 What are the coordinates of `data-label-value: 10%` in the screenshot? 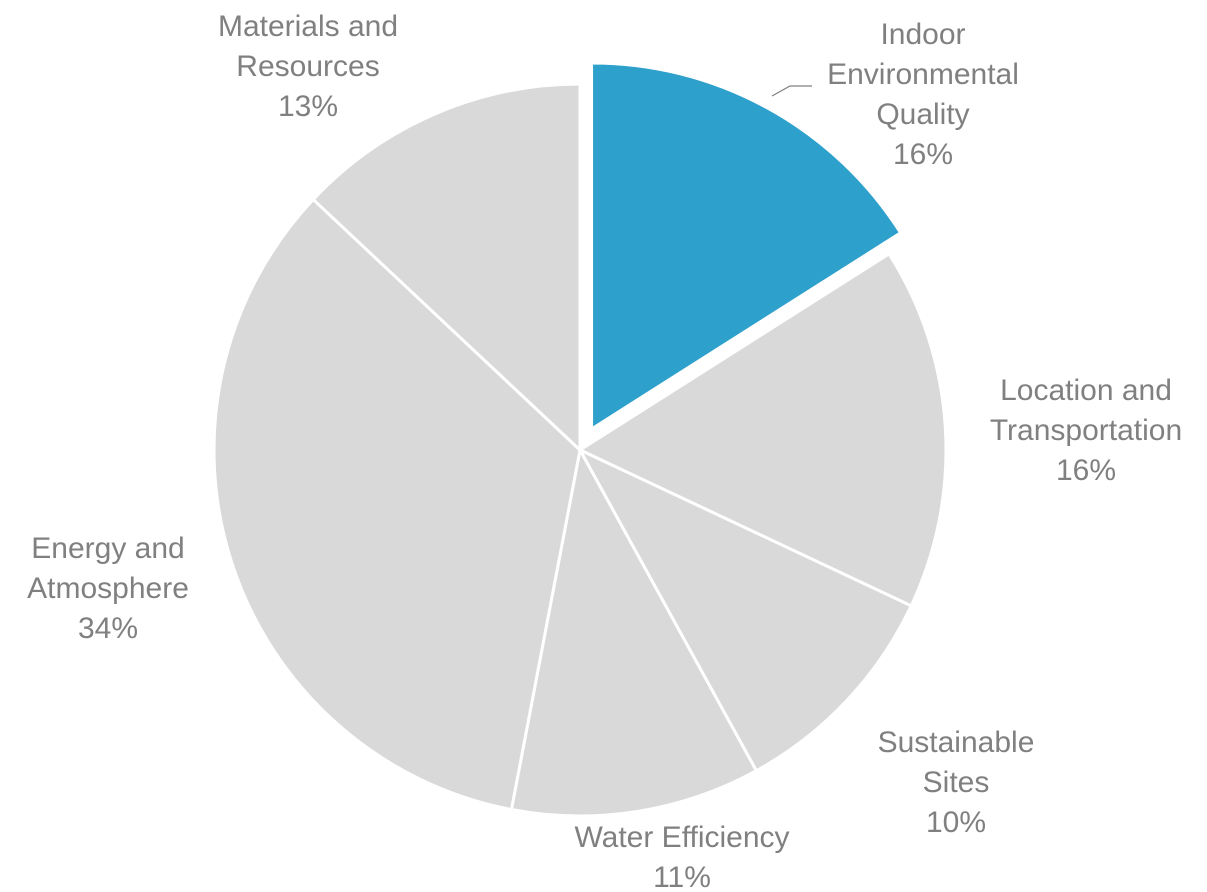 It's located at (956, 822).